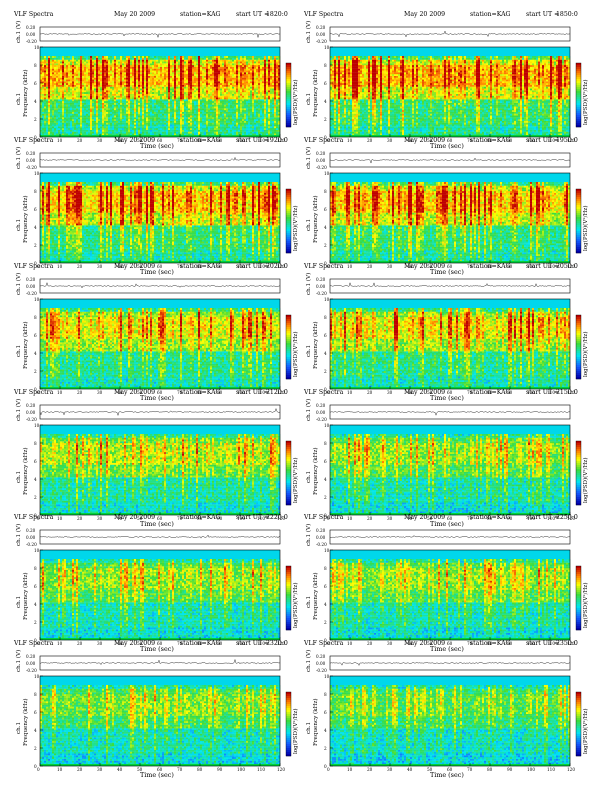  What do you see at coordinates (31, 167) in the screenshot?
I see `amp-tick-2-2: -0.20` at bounding box center [31, 167].